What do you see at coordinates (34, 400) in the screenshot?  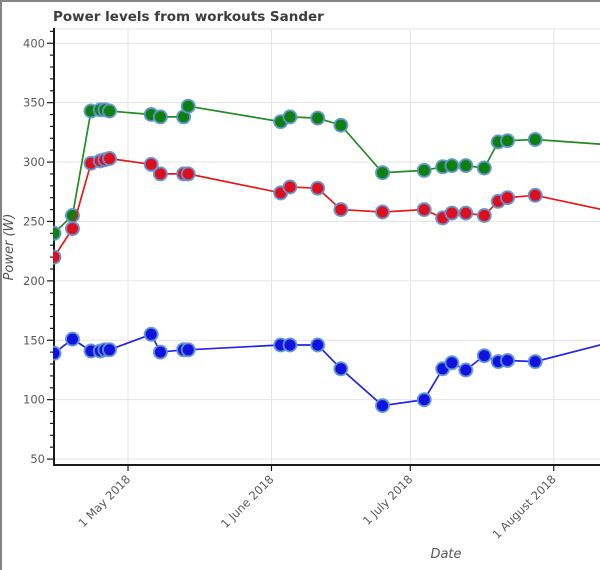 I see `y-tick-label: 100` at bounding box center [34, 400].